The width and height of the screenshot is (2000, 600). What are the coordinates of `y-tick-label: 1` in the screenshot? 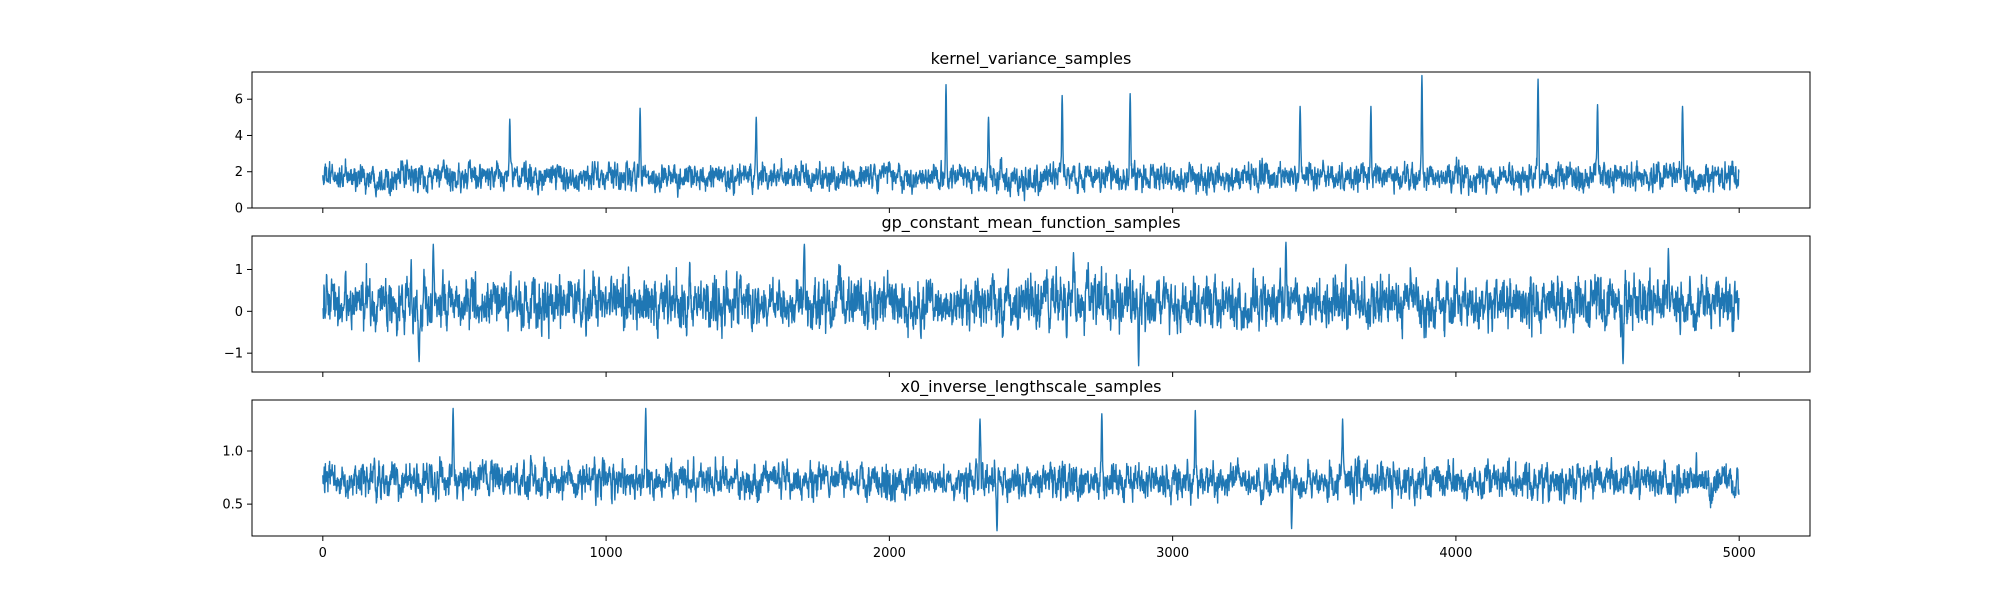 It's located at (239, 270).